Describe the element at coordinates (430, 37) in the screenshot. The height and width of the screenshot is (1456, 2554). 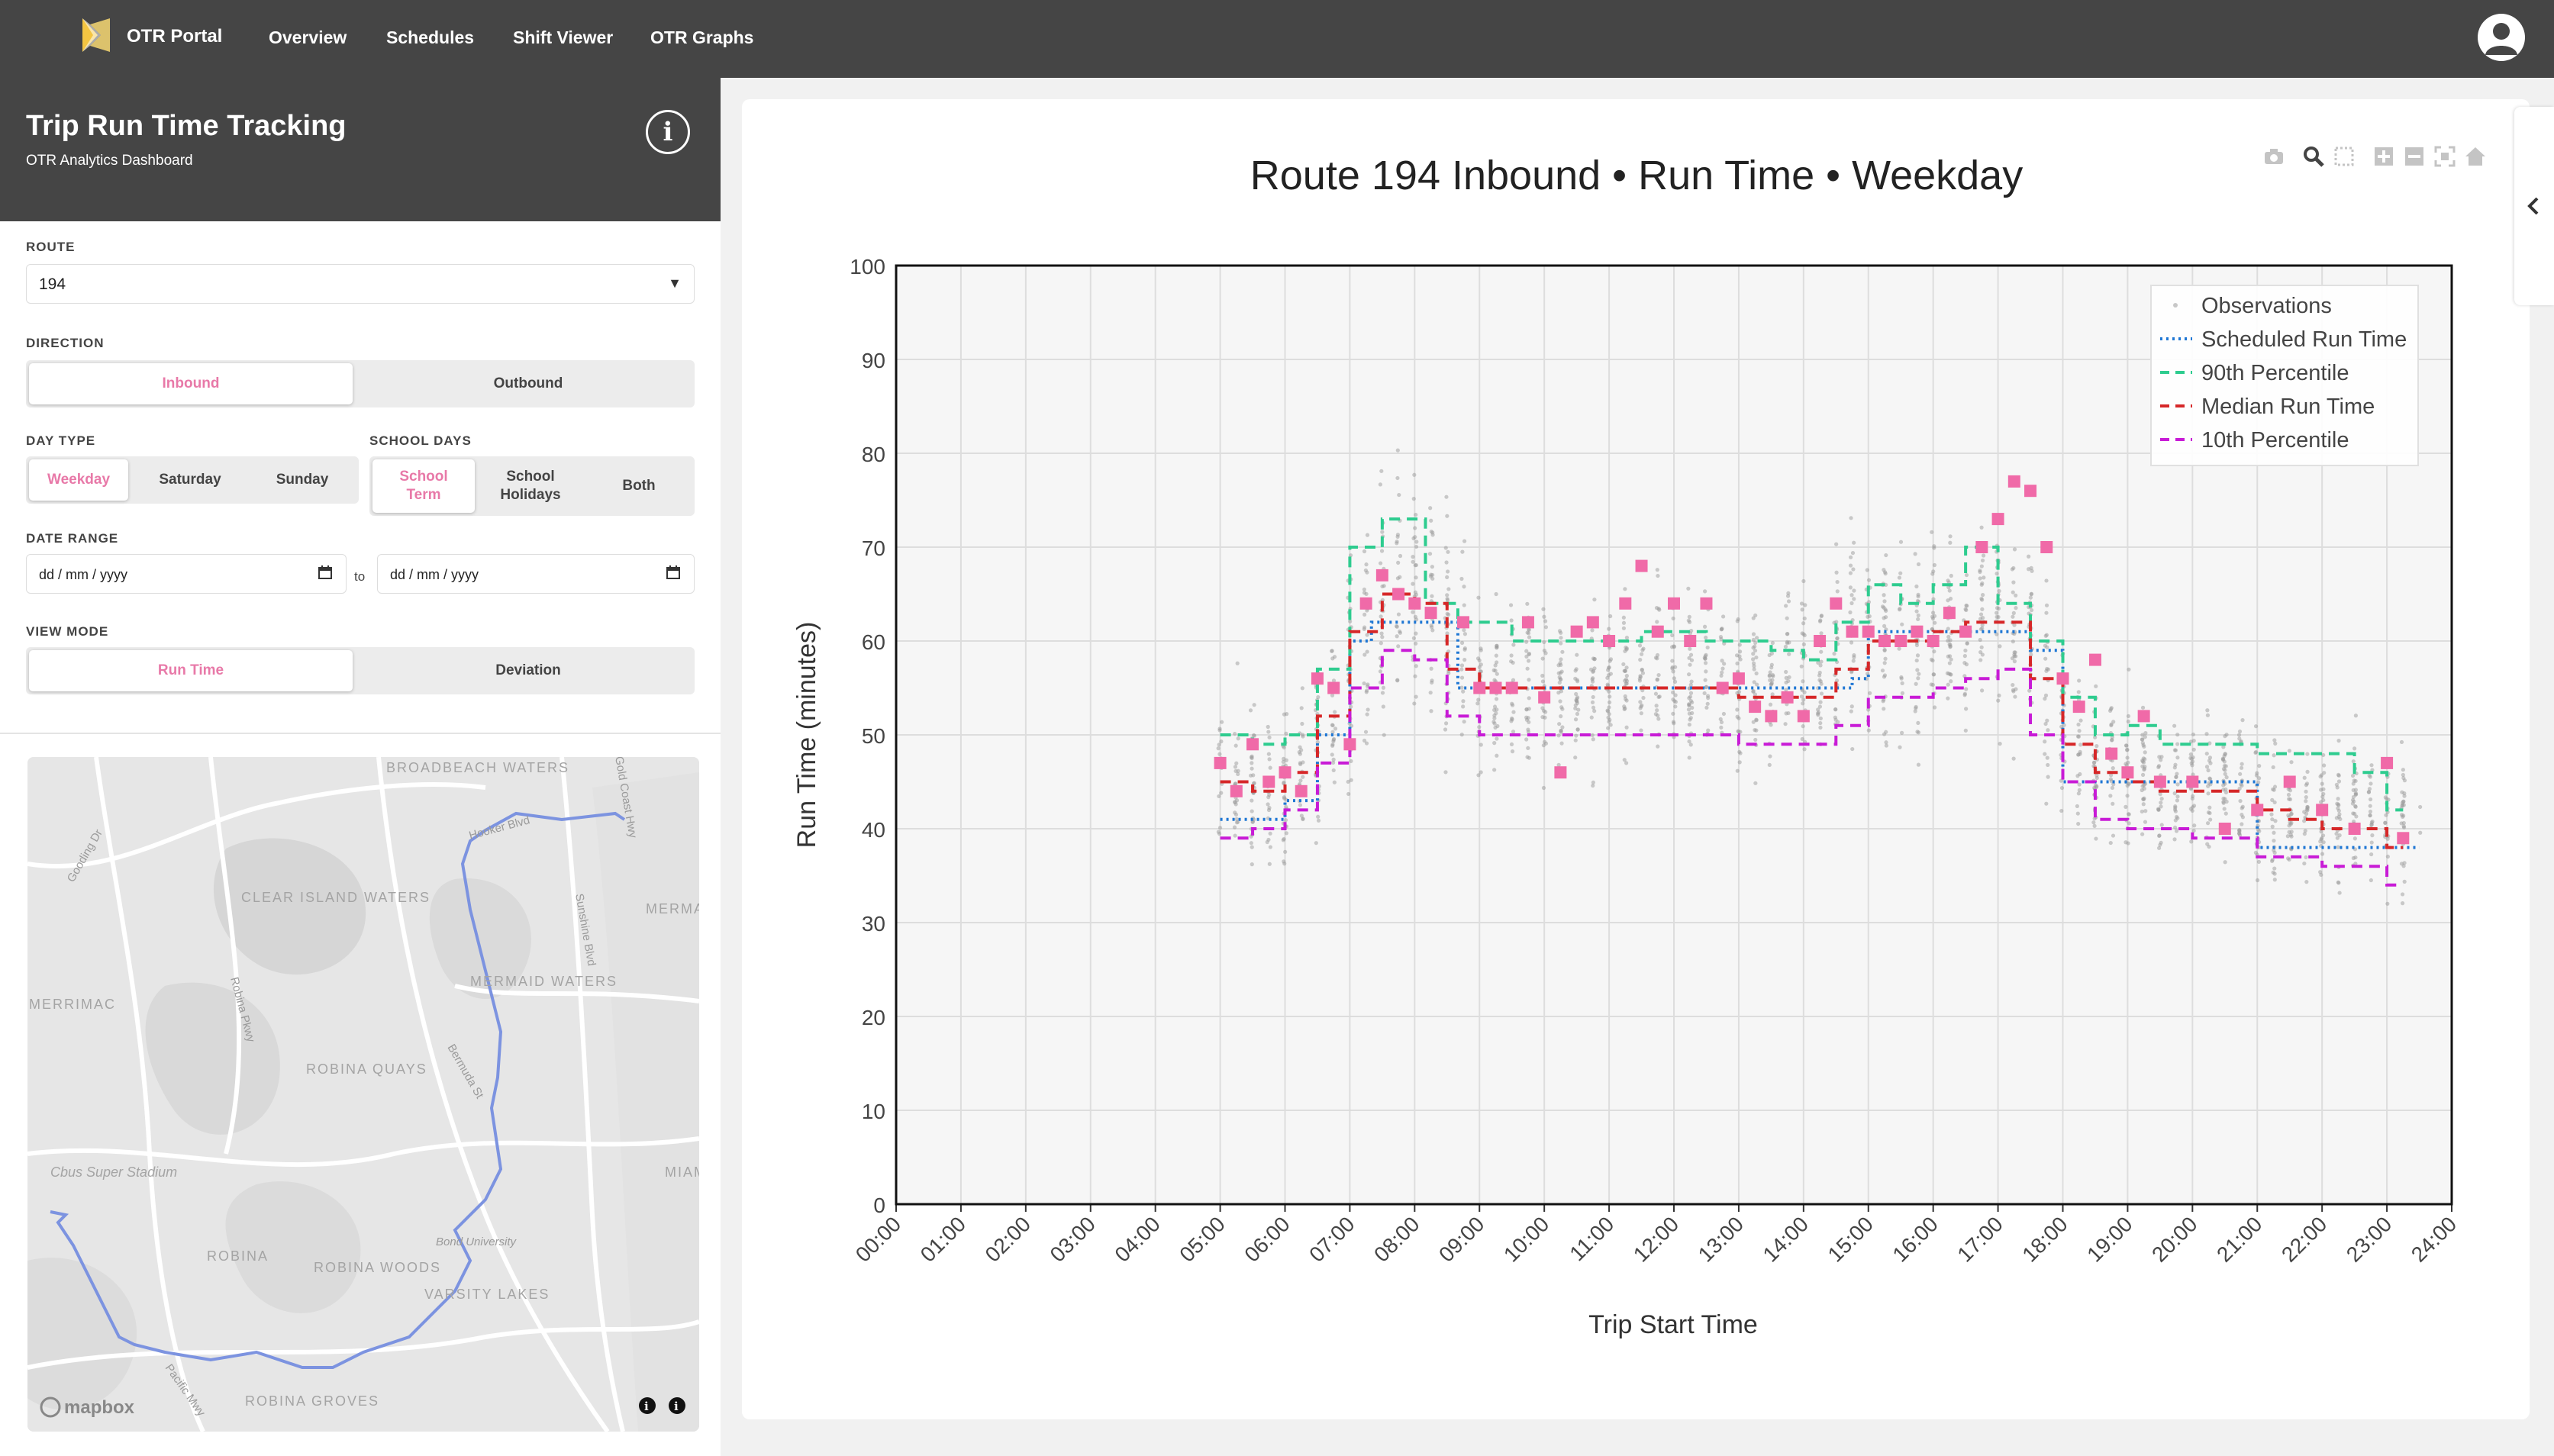
I see `nav-schedules: Schedules` at that location.